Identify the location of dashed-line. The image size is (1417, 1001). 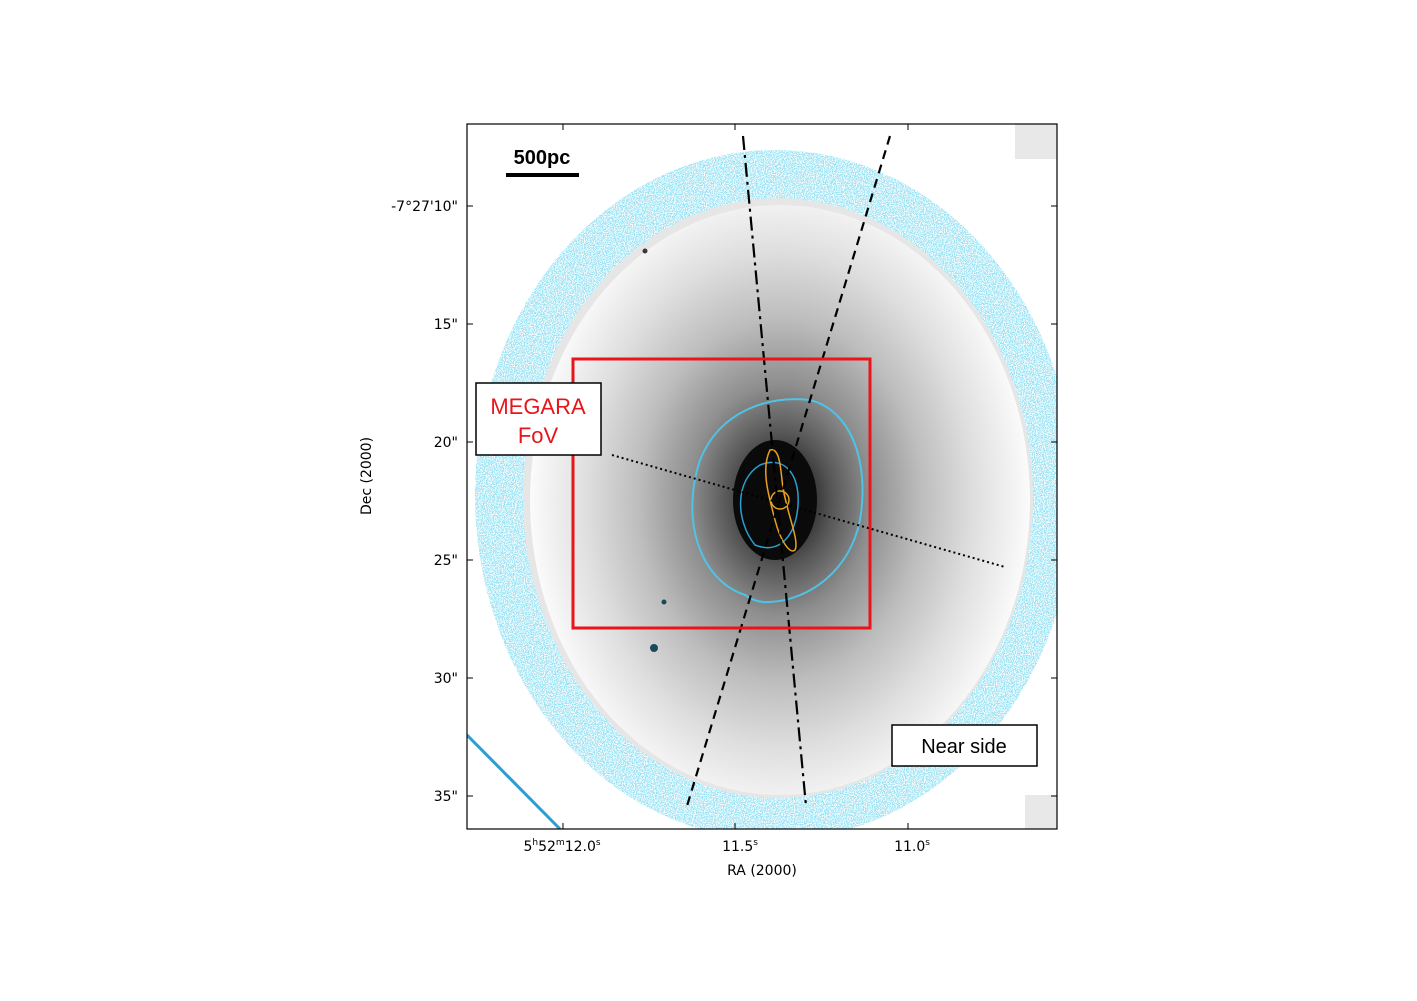
(788, 471).